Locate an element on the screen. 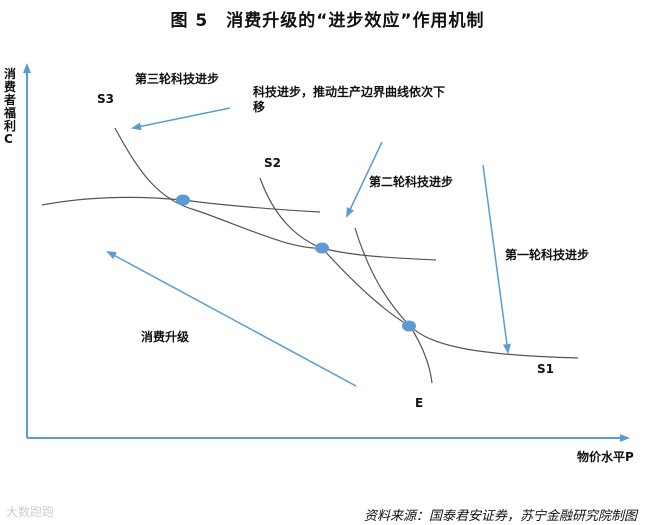 Image resolution: width=655 pixels, height=525 pixels. curve-label-s2: S2 is located at coordinates (272, 163).